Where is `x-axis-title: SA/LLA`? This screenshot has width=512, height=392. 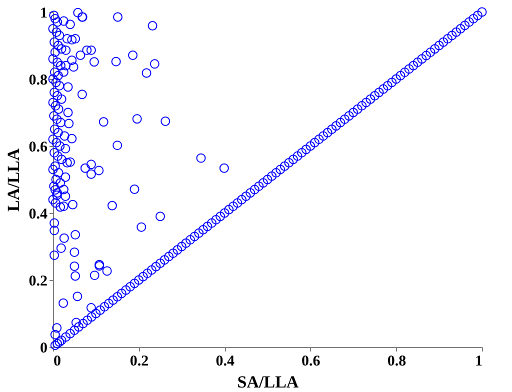
x-axis-title: SA/LLA is located at coordinates (268, 382).